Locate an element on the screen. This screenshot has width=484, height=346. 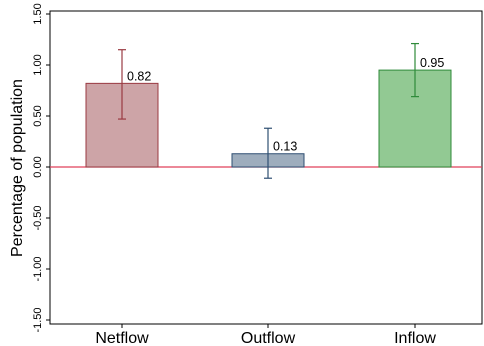
y-tick-label: 0.50 is located at coordinates (38, 115).